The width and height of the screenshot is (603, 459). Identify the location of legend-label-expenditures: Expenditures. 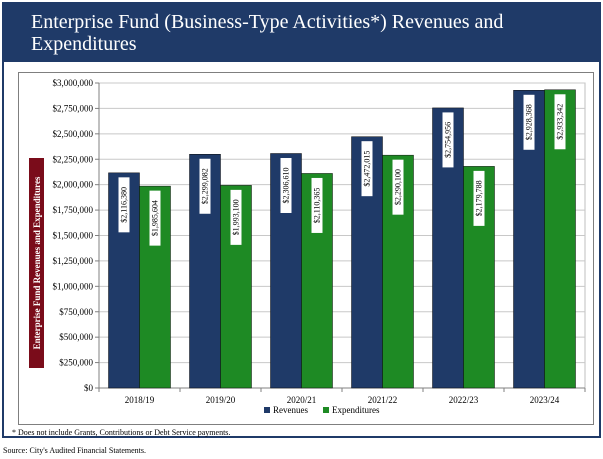
(356, 410).